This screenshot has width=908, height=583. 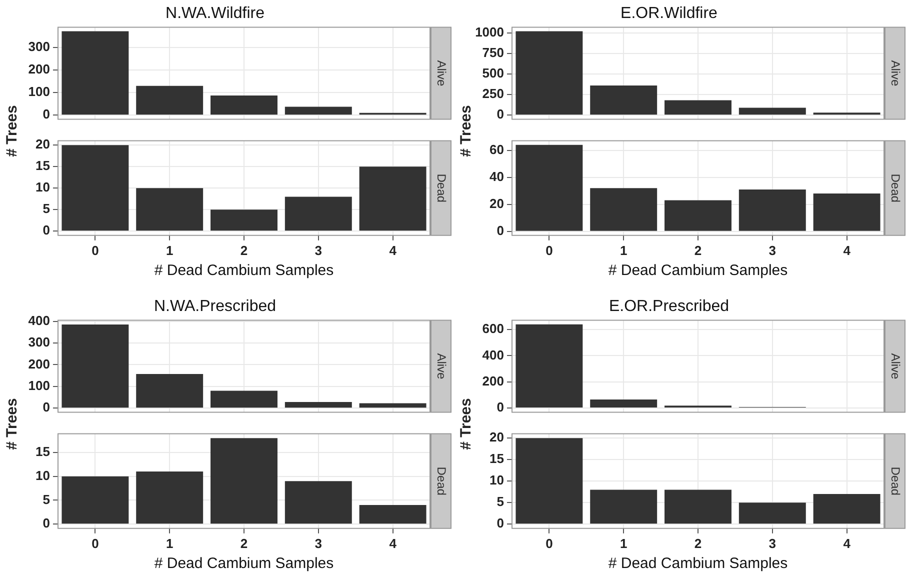 I want to click on y-tick-label: 1000, so click(x=489, y=32).